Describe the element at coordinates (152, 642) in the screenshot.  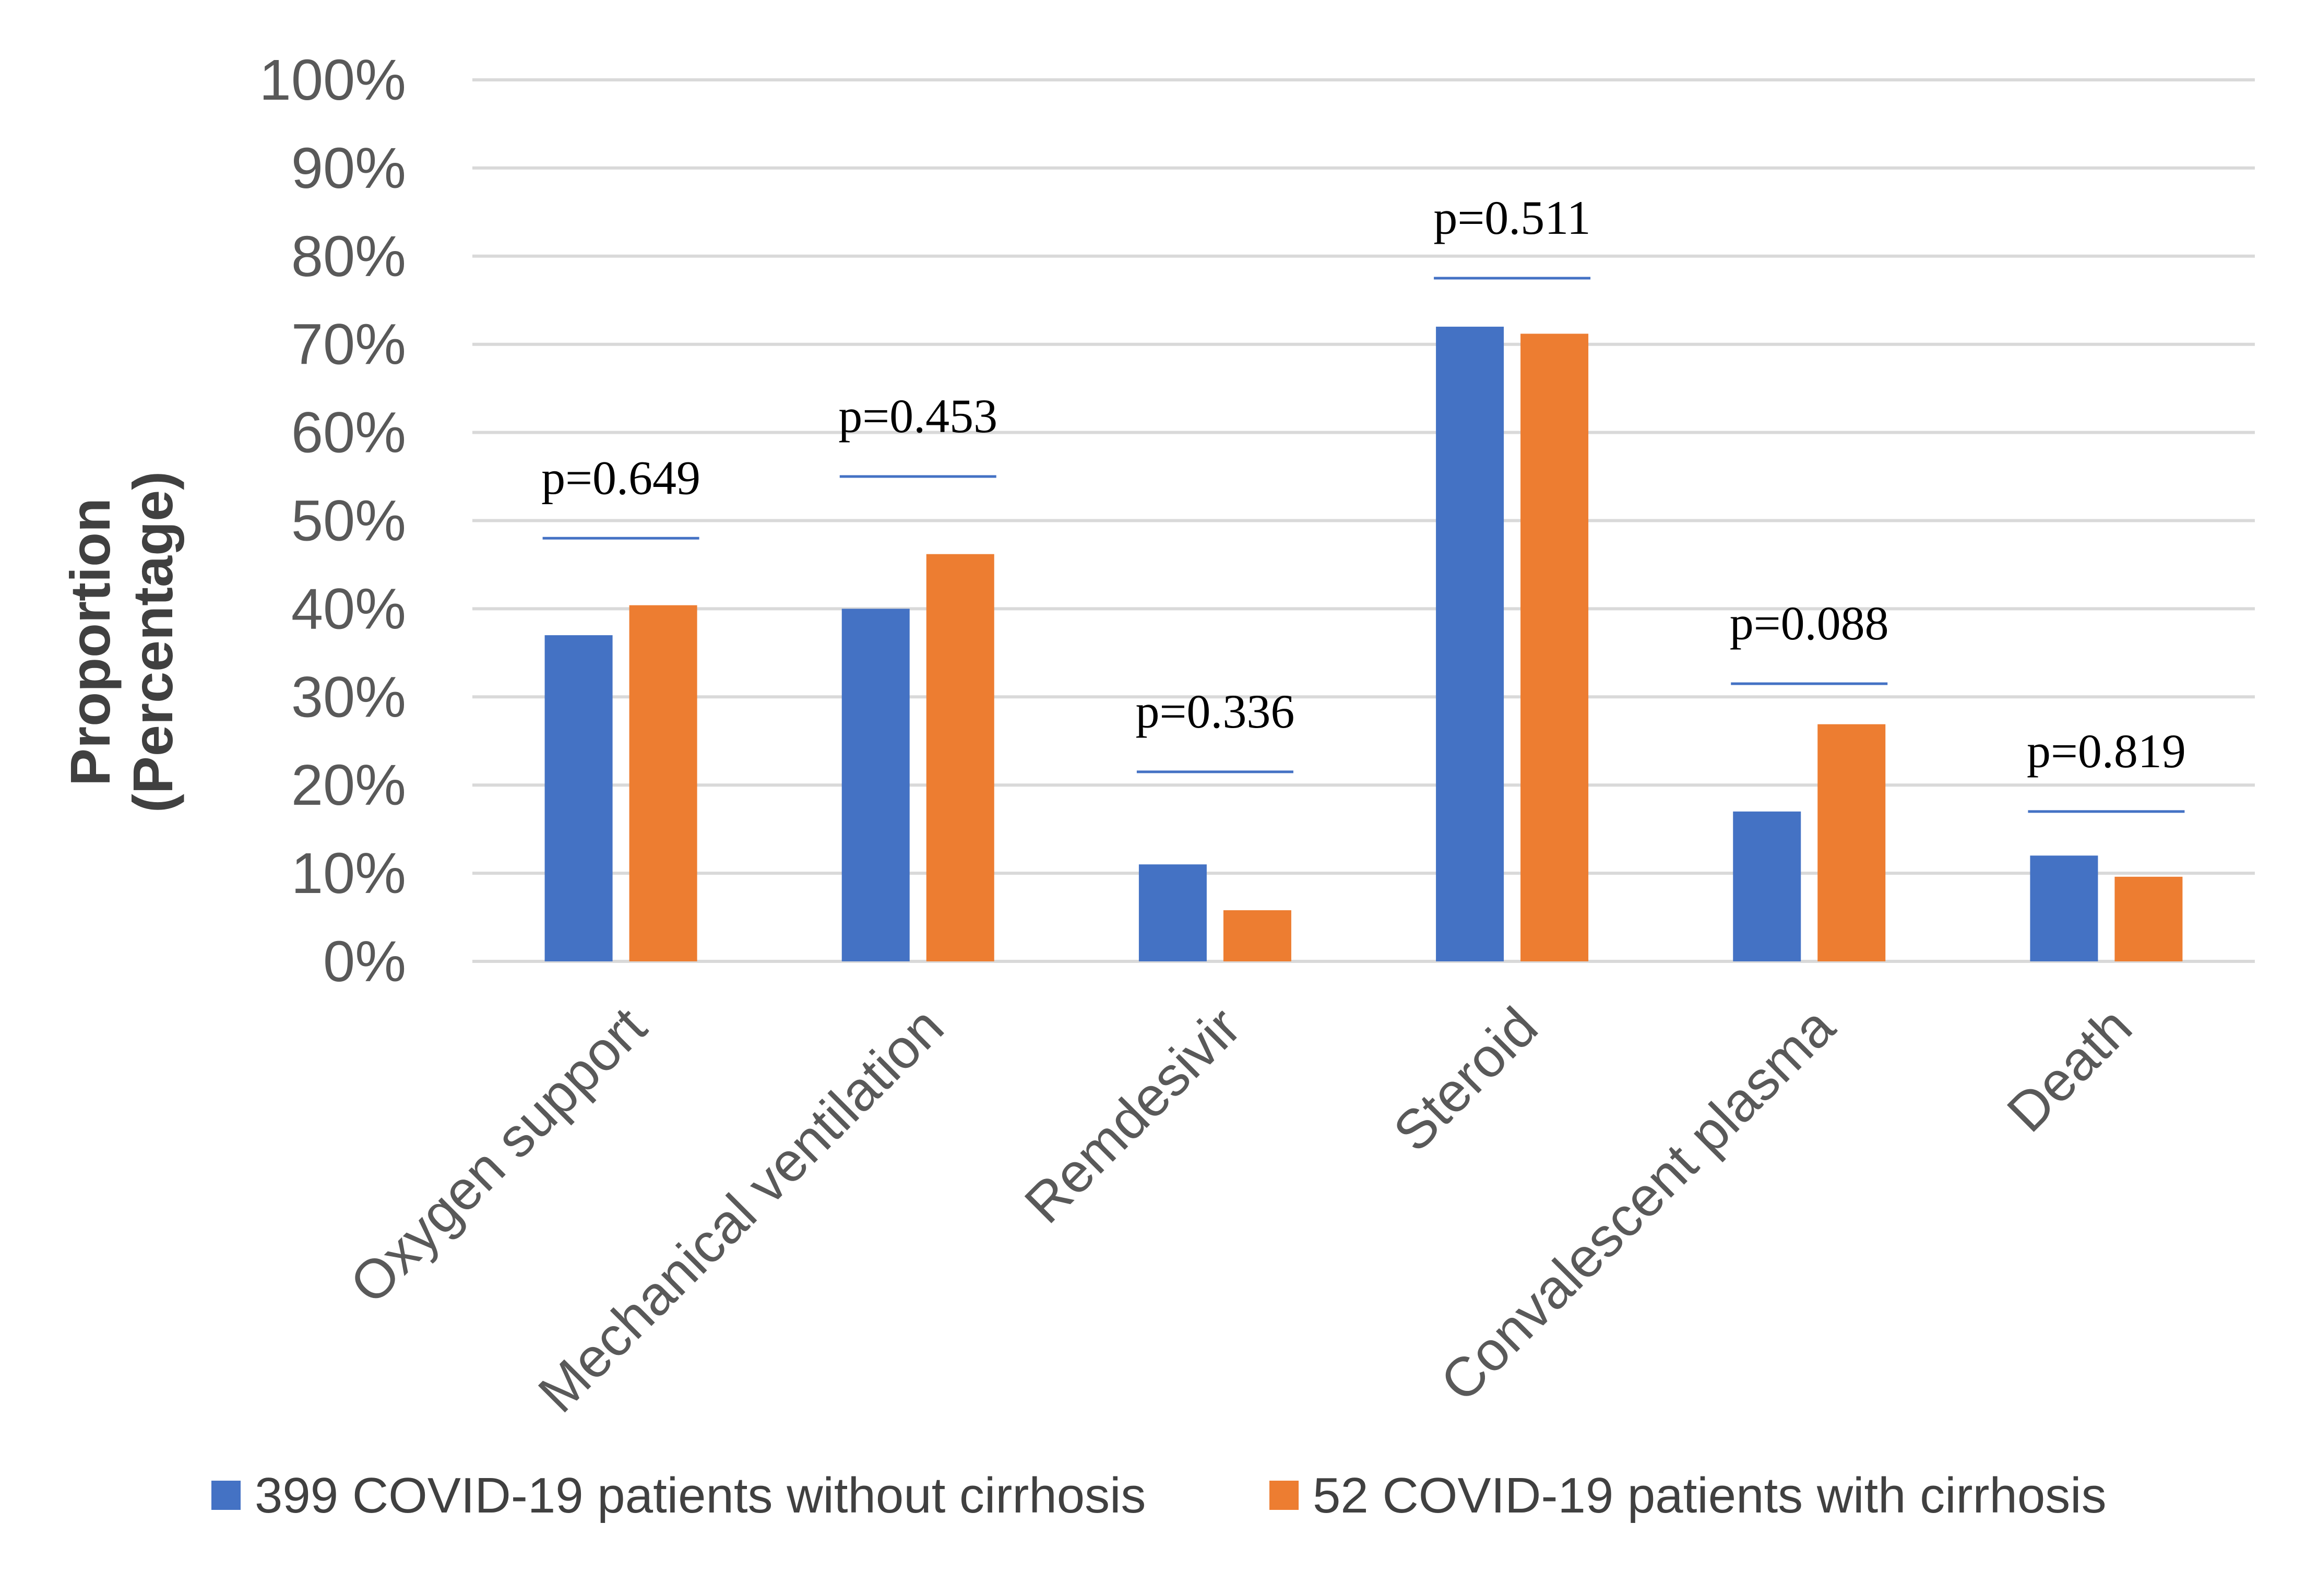
I see `y-axis-title-line-2: (Percentage)` at that location.